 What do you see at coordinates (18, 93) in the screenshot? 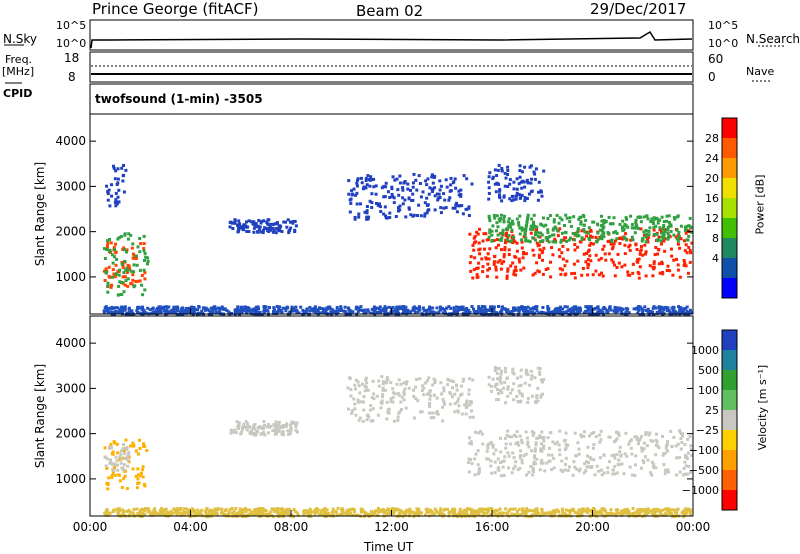
I see `cpid-label: CPID` at bounding box center [18, 93].